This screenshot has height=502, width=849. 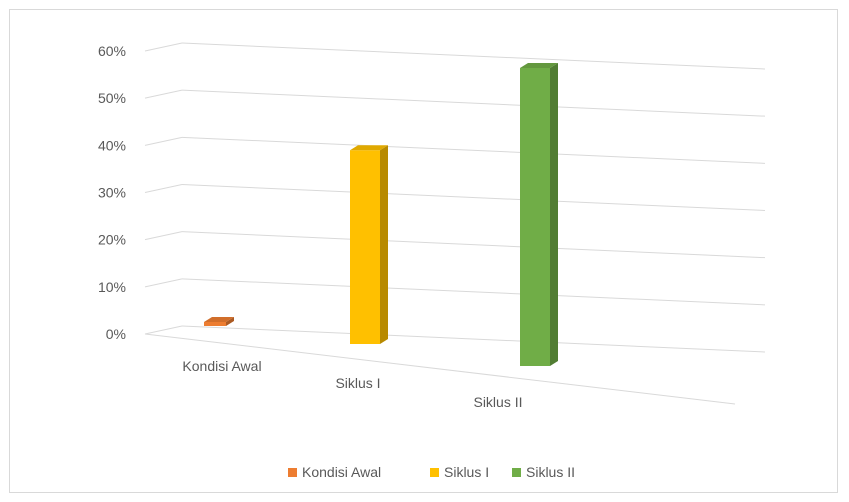 I want to click on legend-item: Kondisi Awal, so click(x=334, y=472).